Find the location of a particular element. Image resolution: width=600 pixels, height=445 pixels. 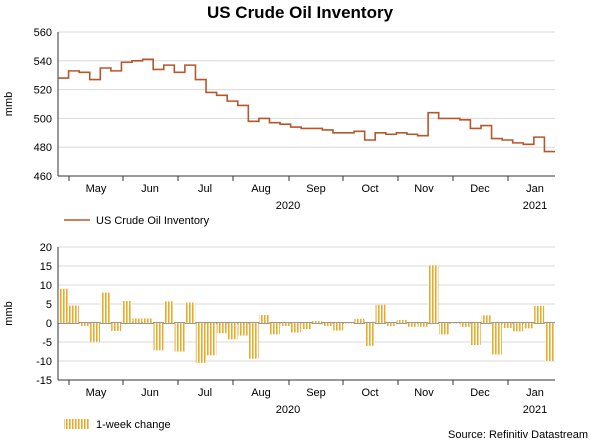

y-tick-label: 520 is located at coordinates (43, 91).